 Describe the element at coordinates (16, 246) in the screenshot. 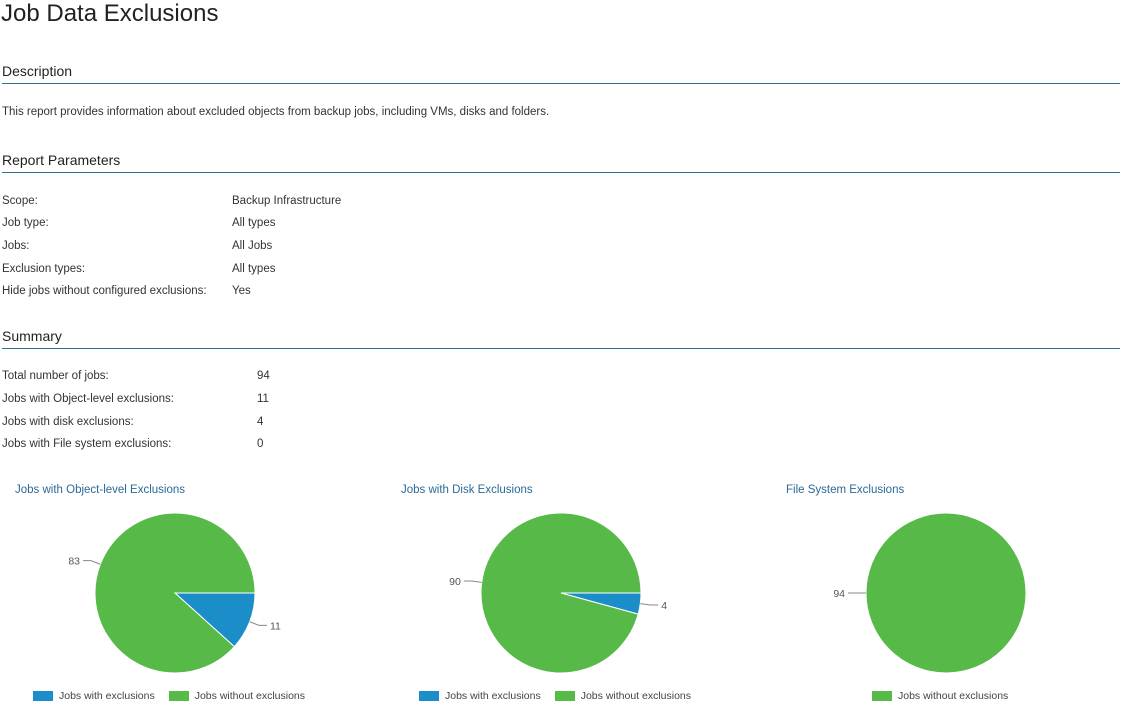

I see `parameter-label: Jobs:` at that location.